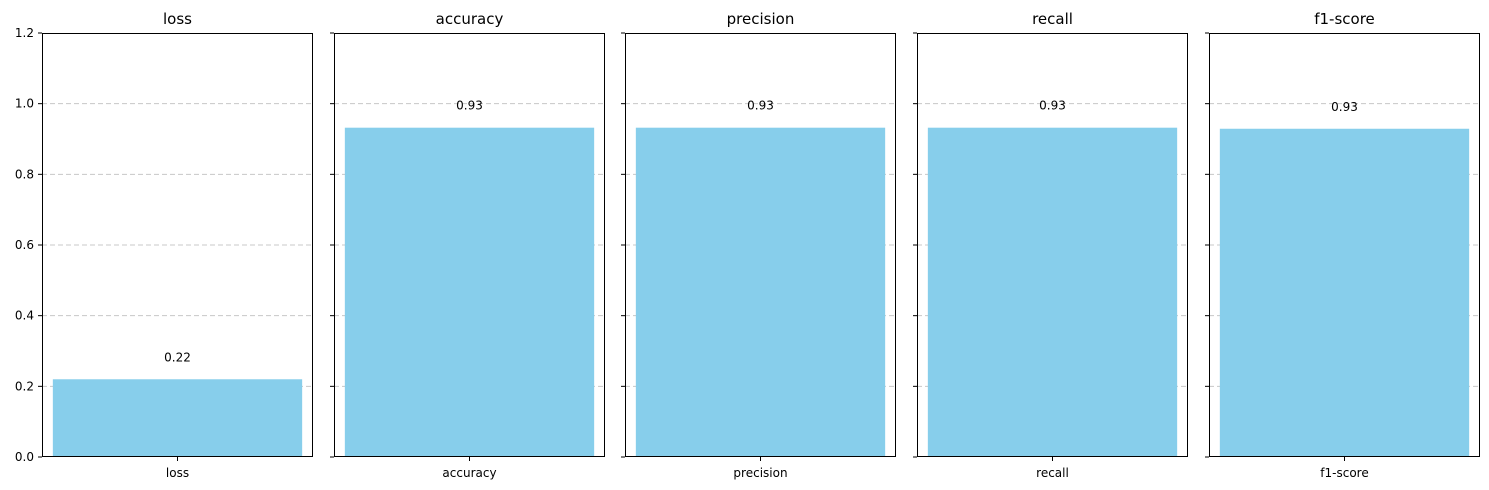 Image resolution: width=1489 pixels, height=490 pixels. I want to click on x-tick-label: f1-score, so click(1344, 473).